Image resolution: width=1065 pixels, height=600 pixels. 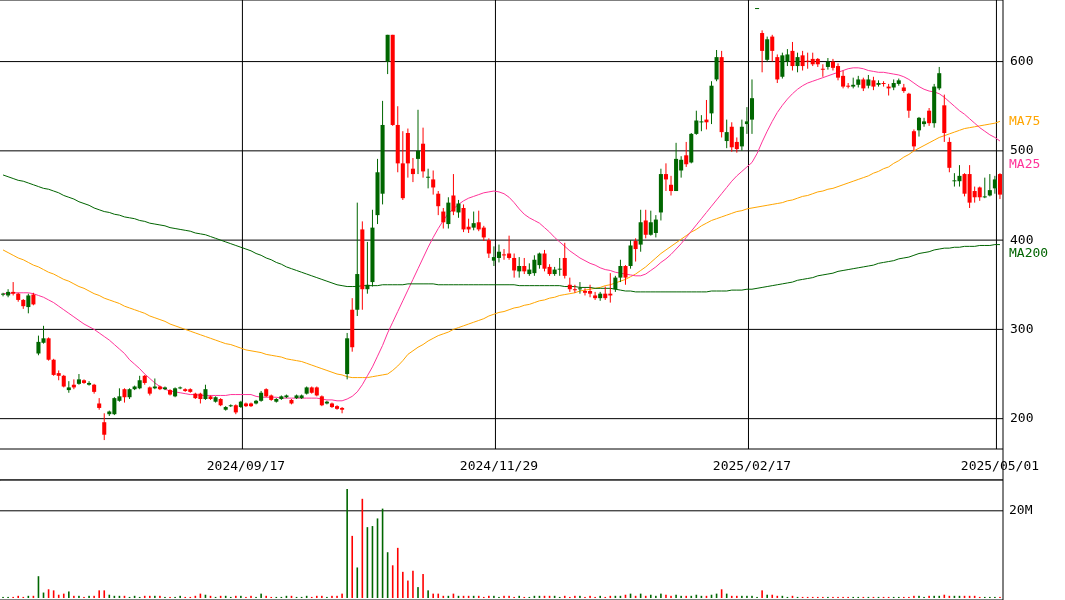 I want to click on series-label: MA75, so click(x=1025, y=120).